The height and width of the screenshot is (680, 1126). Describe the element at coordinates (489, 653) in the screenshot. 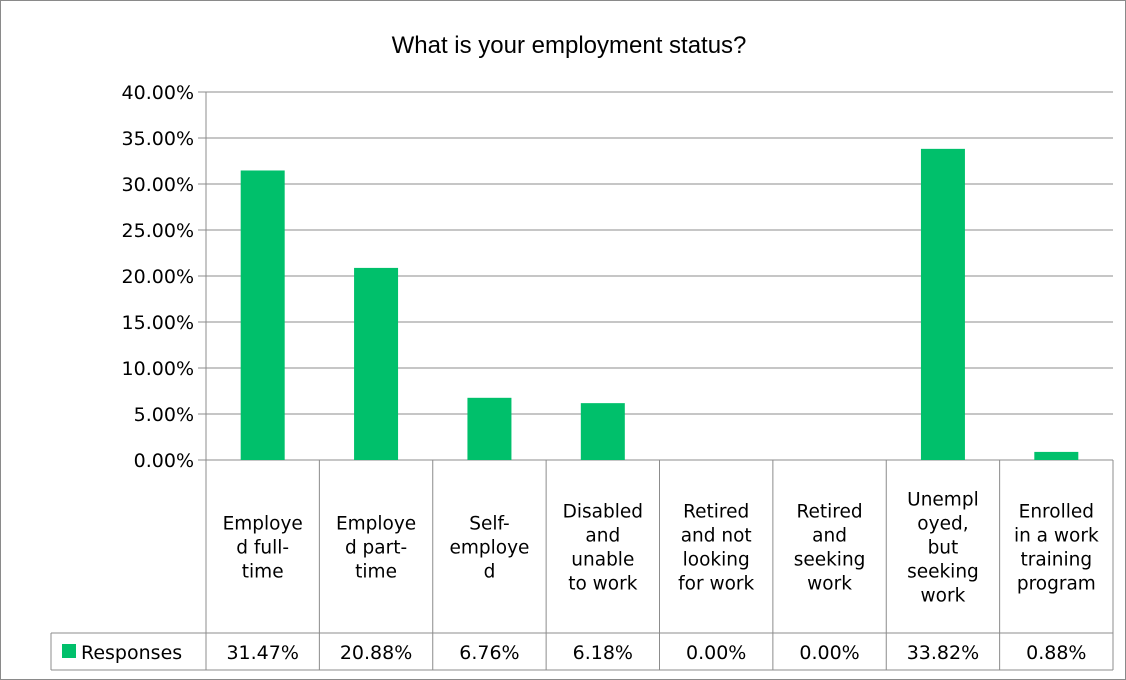

I see `data-table-value: 6.76%` at that location.